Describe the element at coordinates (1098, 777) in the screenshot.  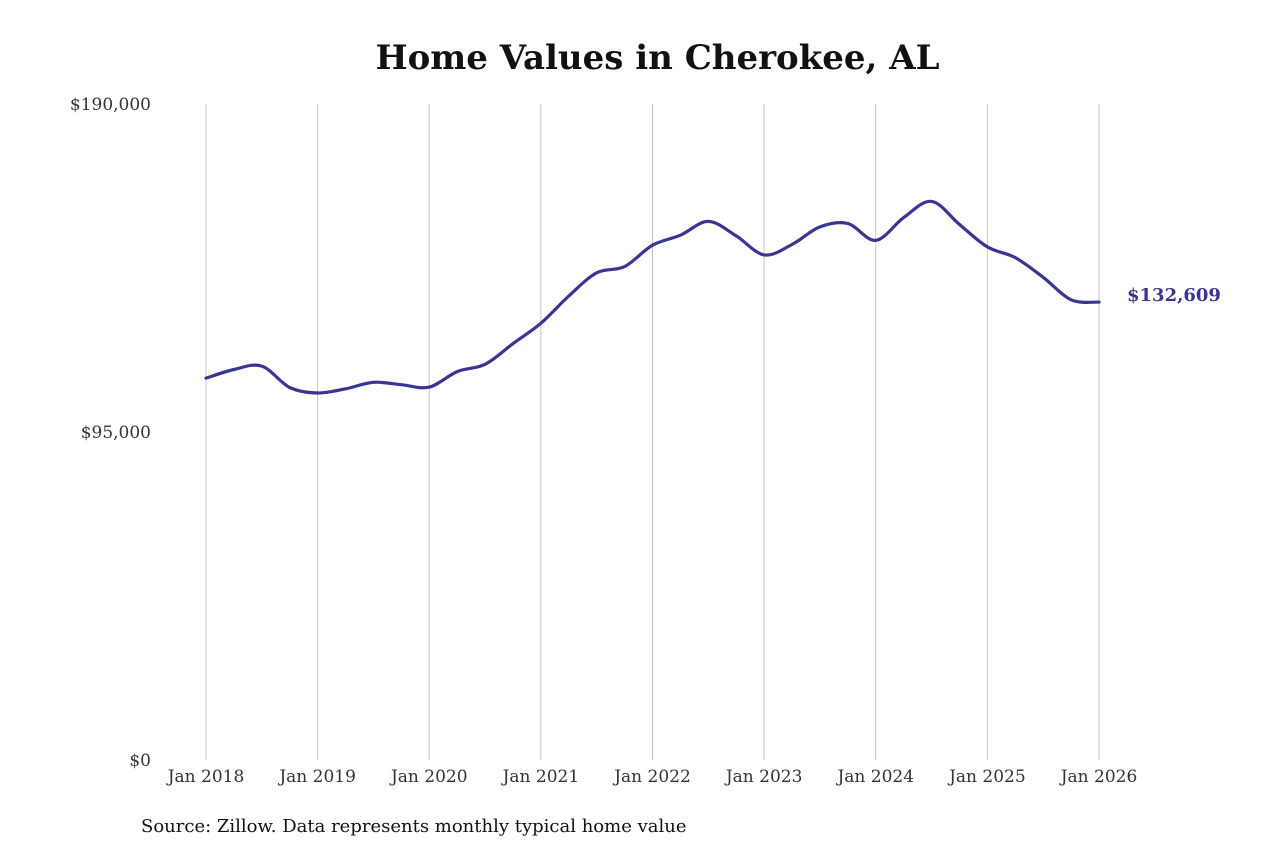
I see `x-tick-label: Jan 2026` at that location.